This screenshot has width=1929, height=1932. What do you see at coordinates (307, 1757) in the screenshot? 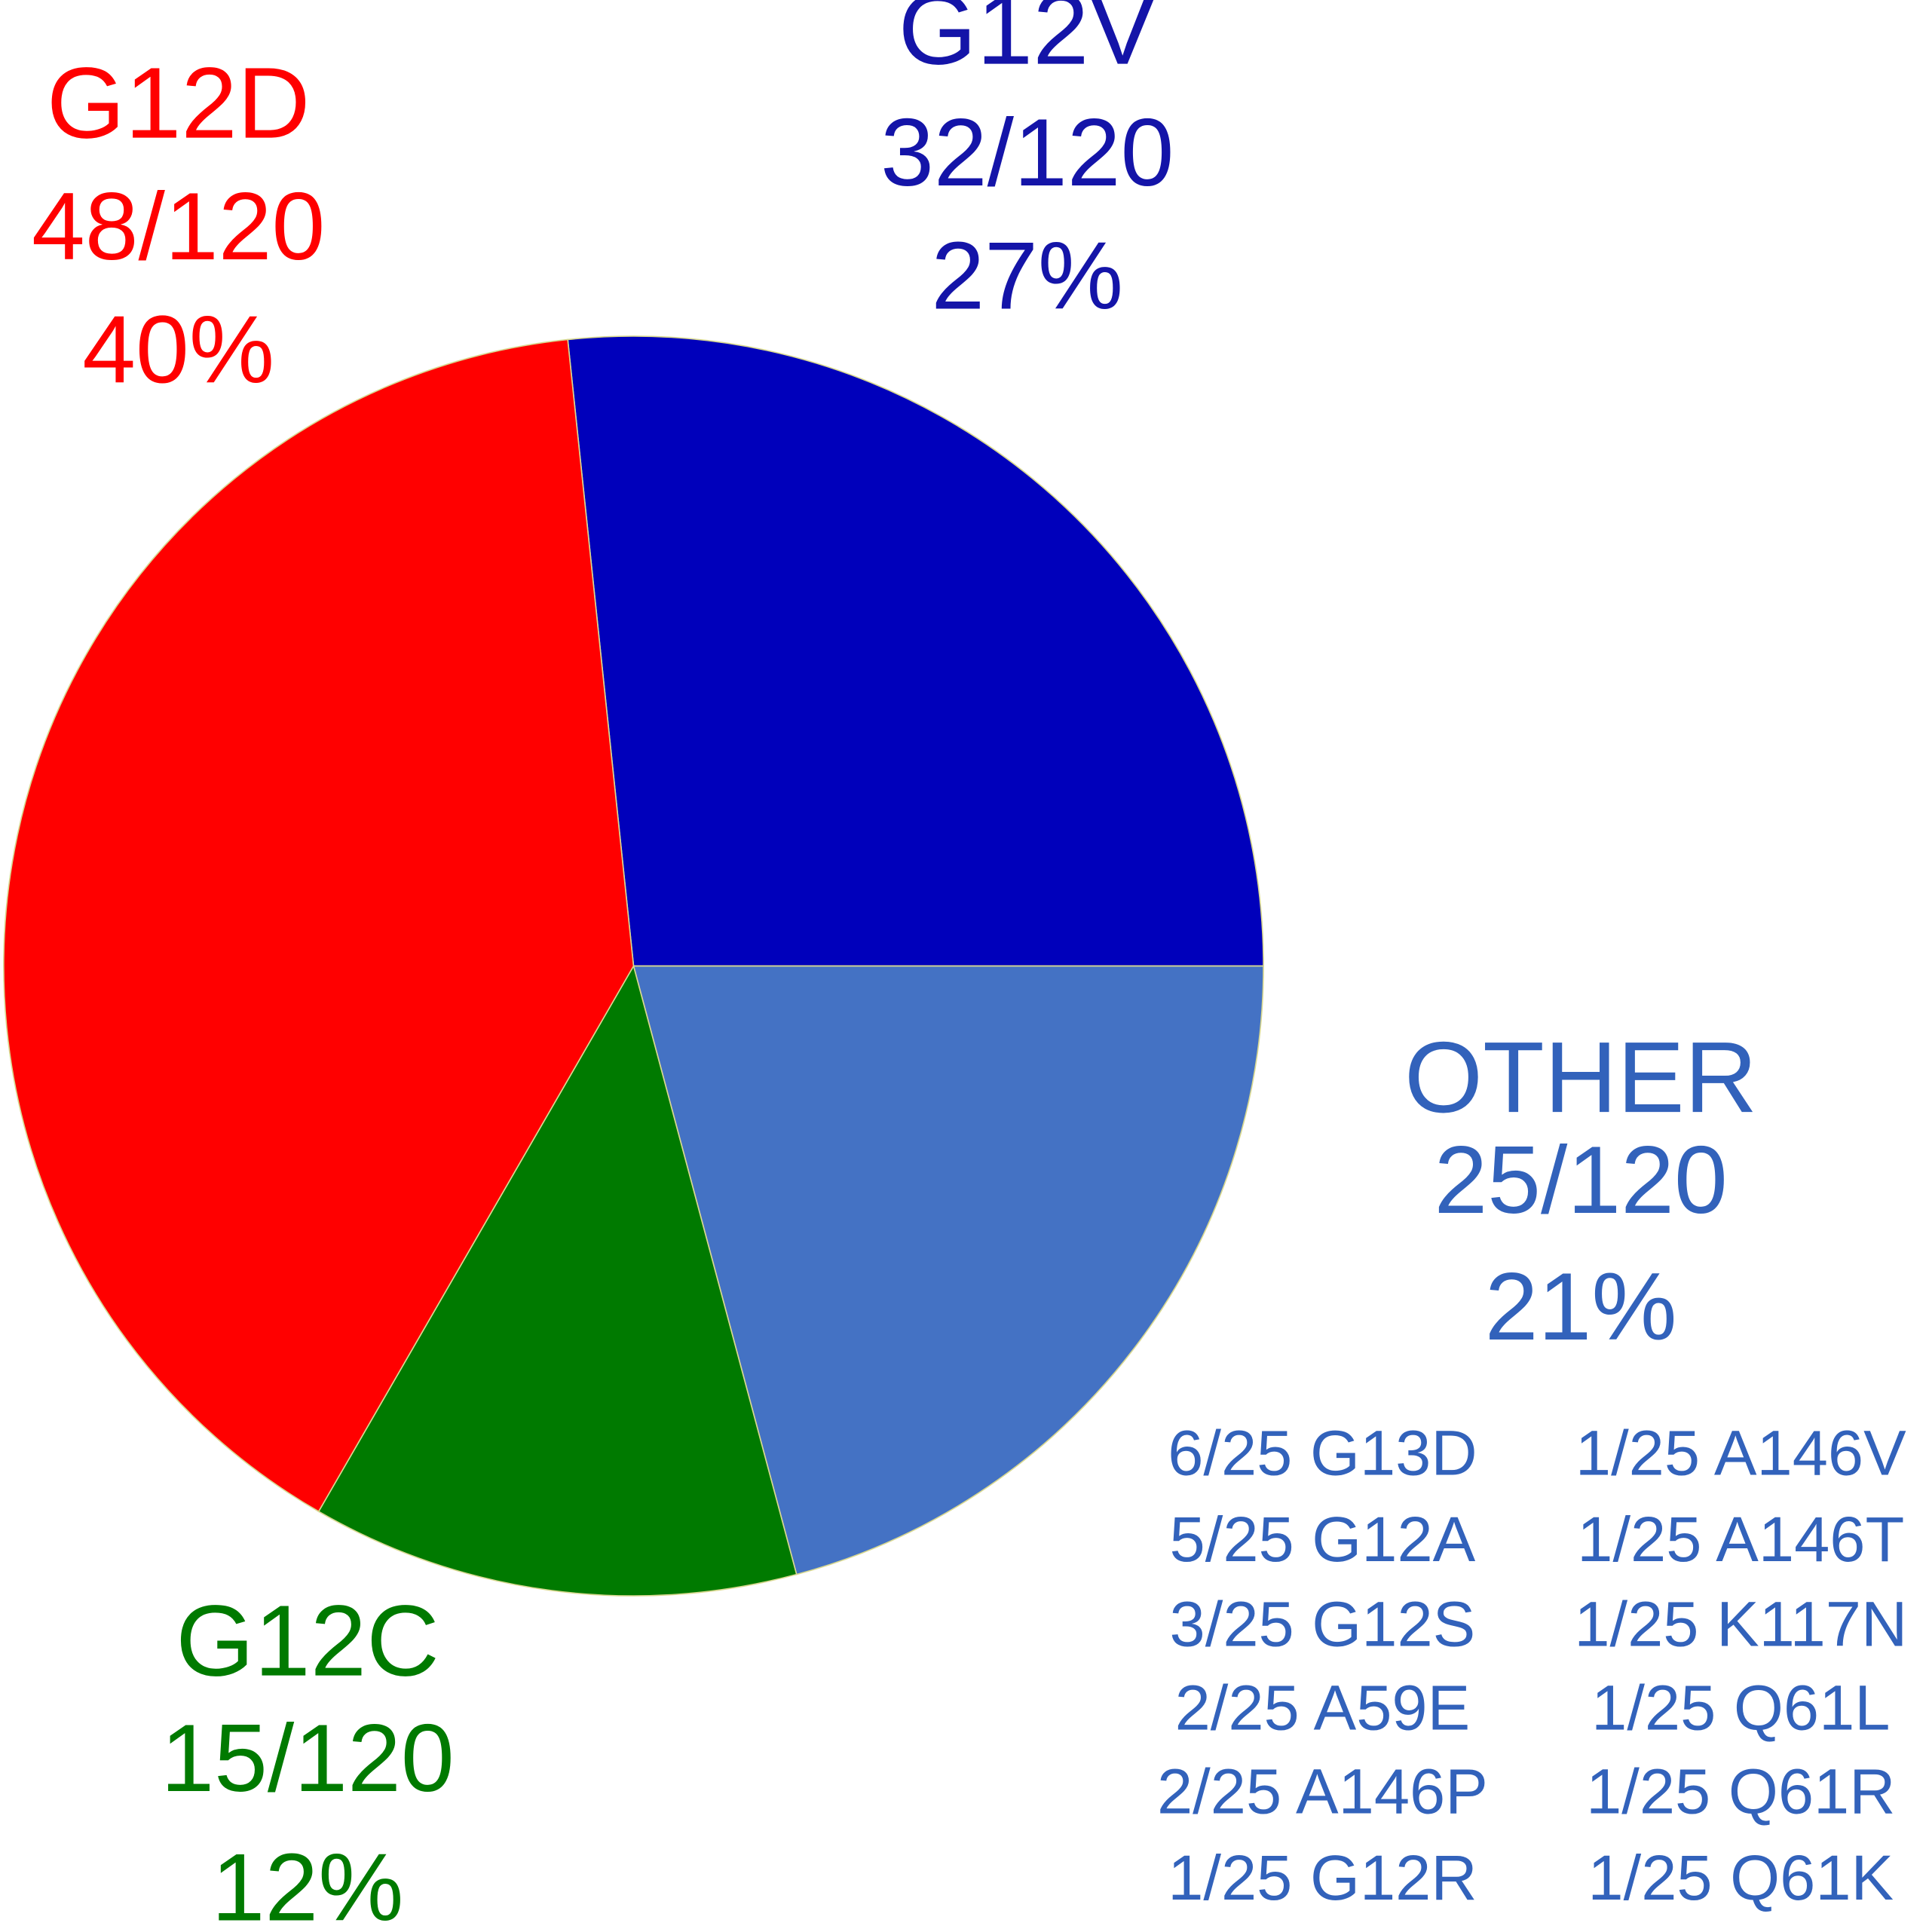
I see `slice-count: 15/120` at bounding box center [307, 1757].